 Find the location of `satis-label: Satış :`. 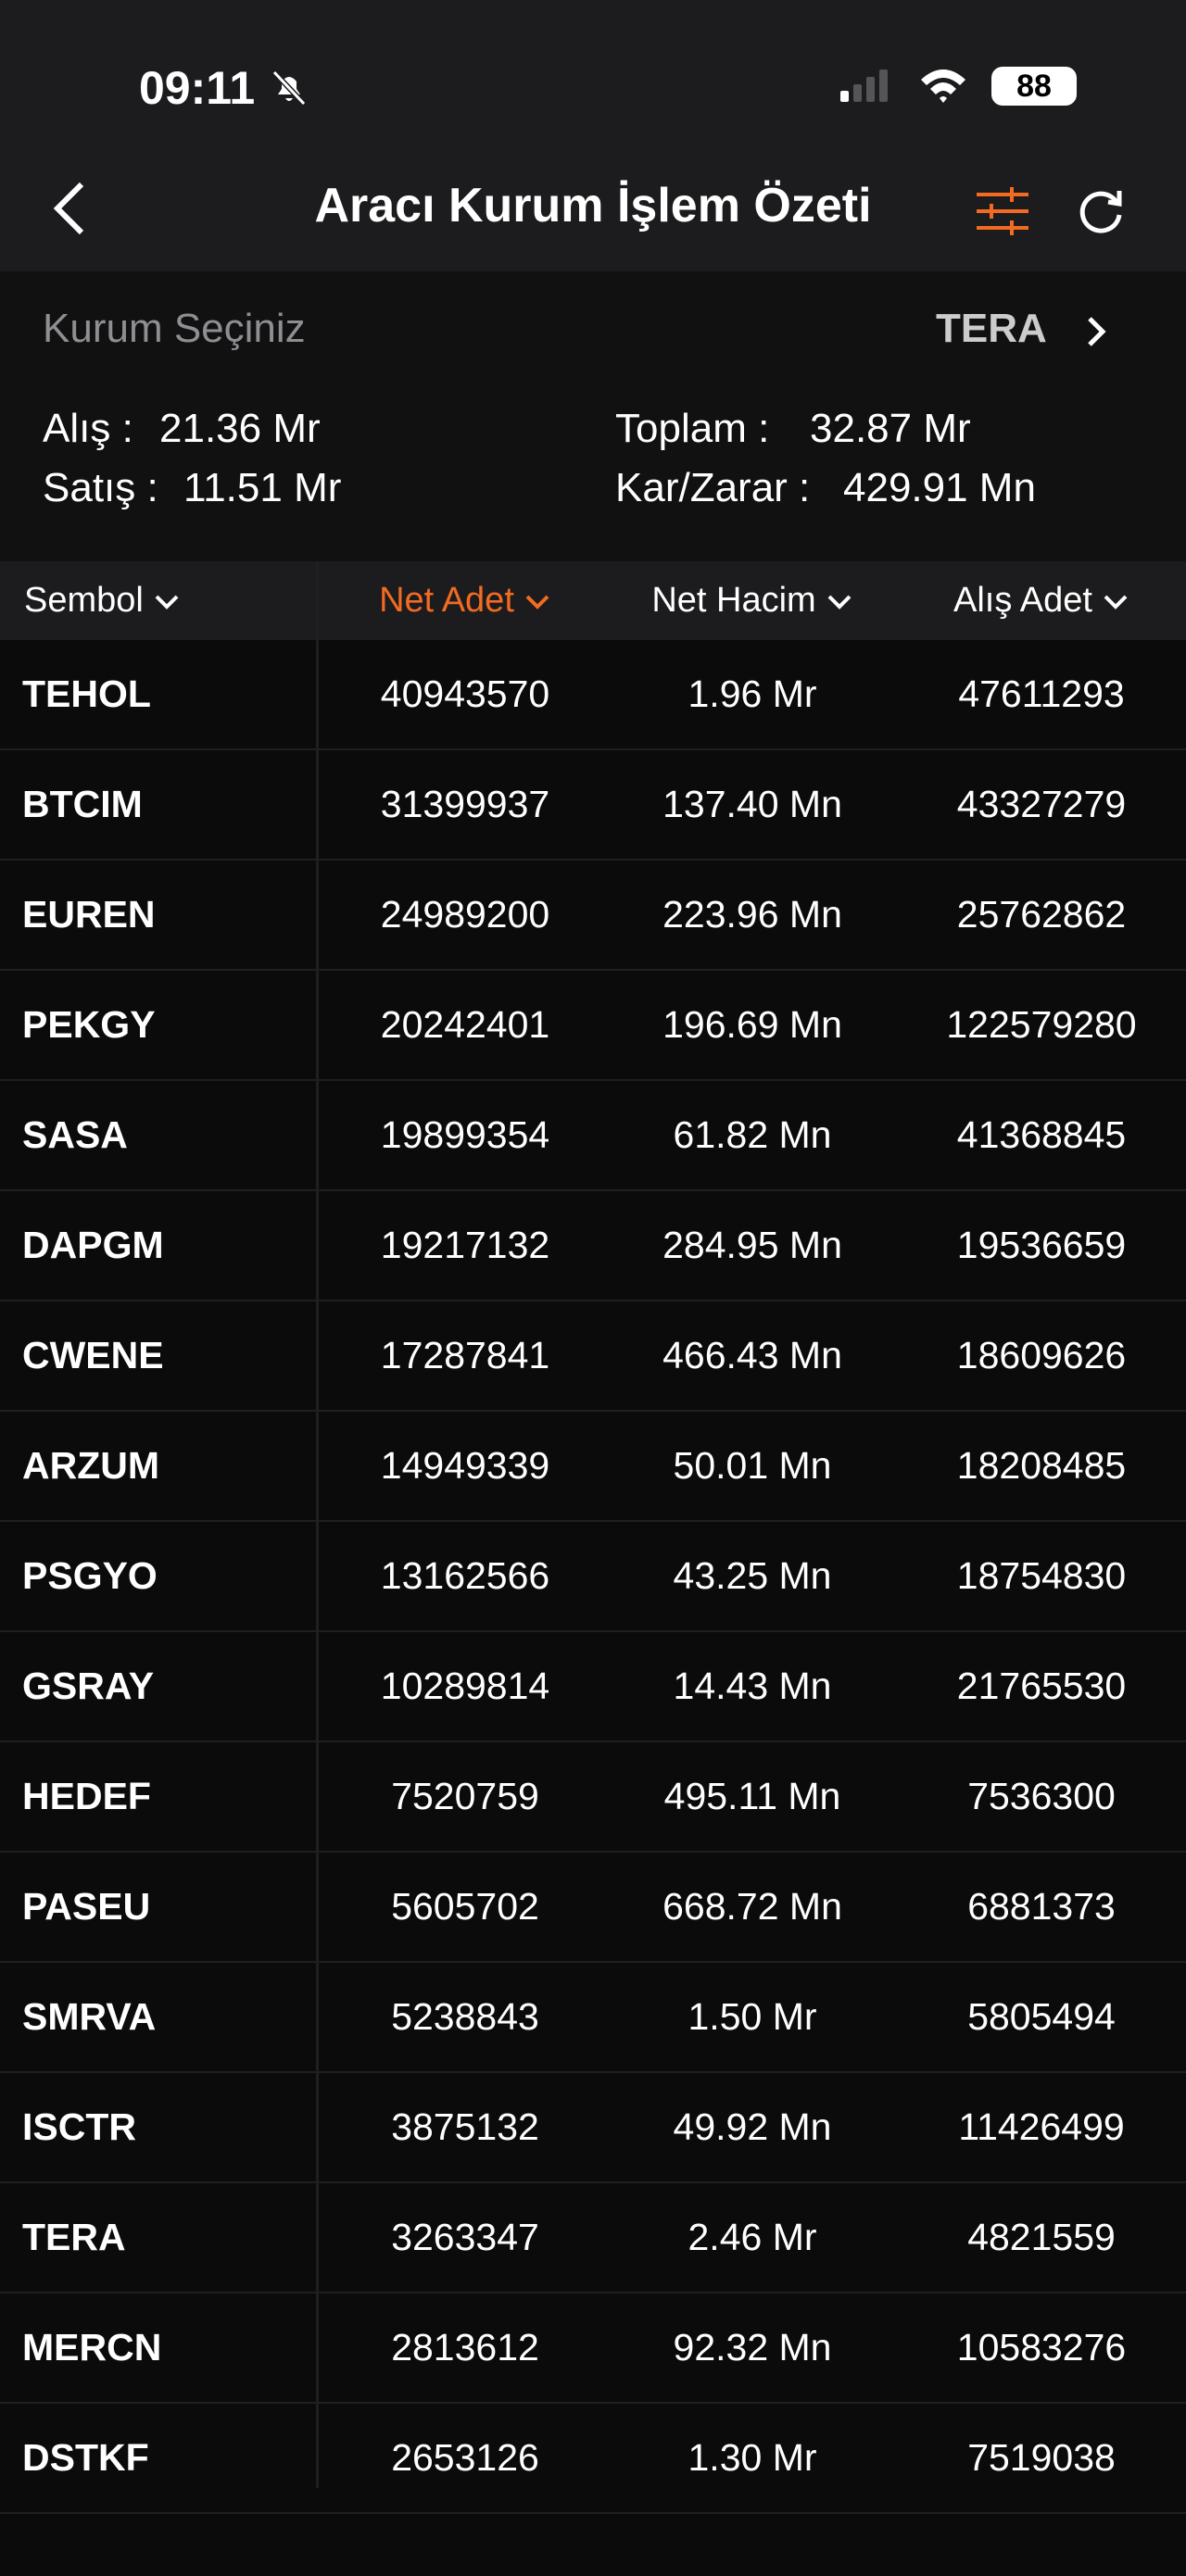

satis-label: Satış : is located at coordinates (100, 487).